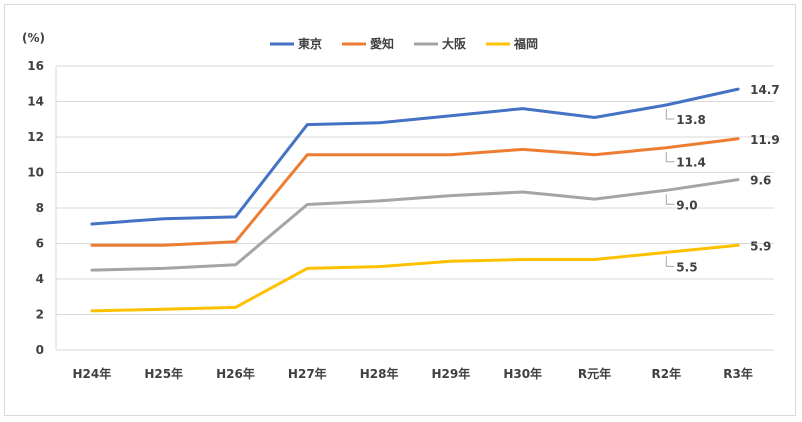 The width and height of the screenshot is (802, 422). What do you see at coordinates (379, 373) in the screenshot?
I see `x-tick-label: H28年` at bounding box center [379, 373].